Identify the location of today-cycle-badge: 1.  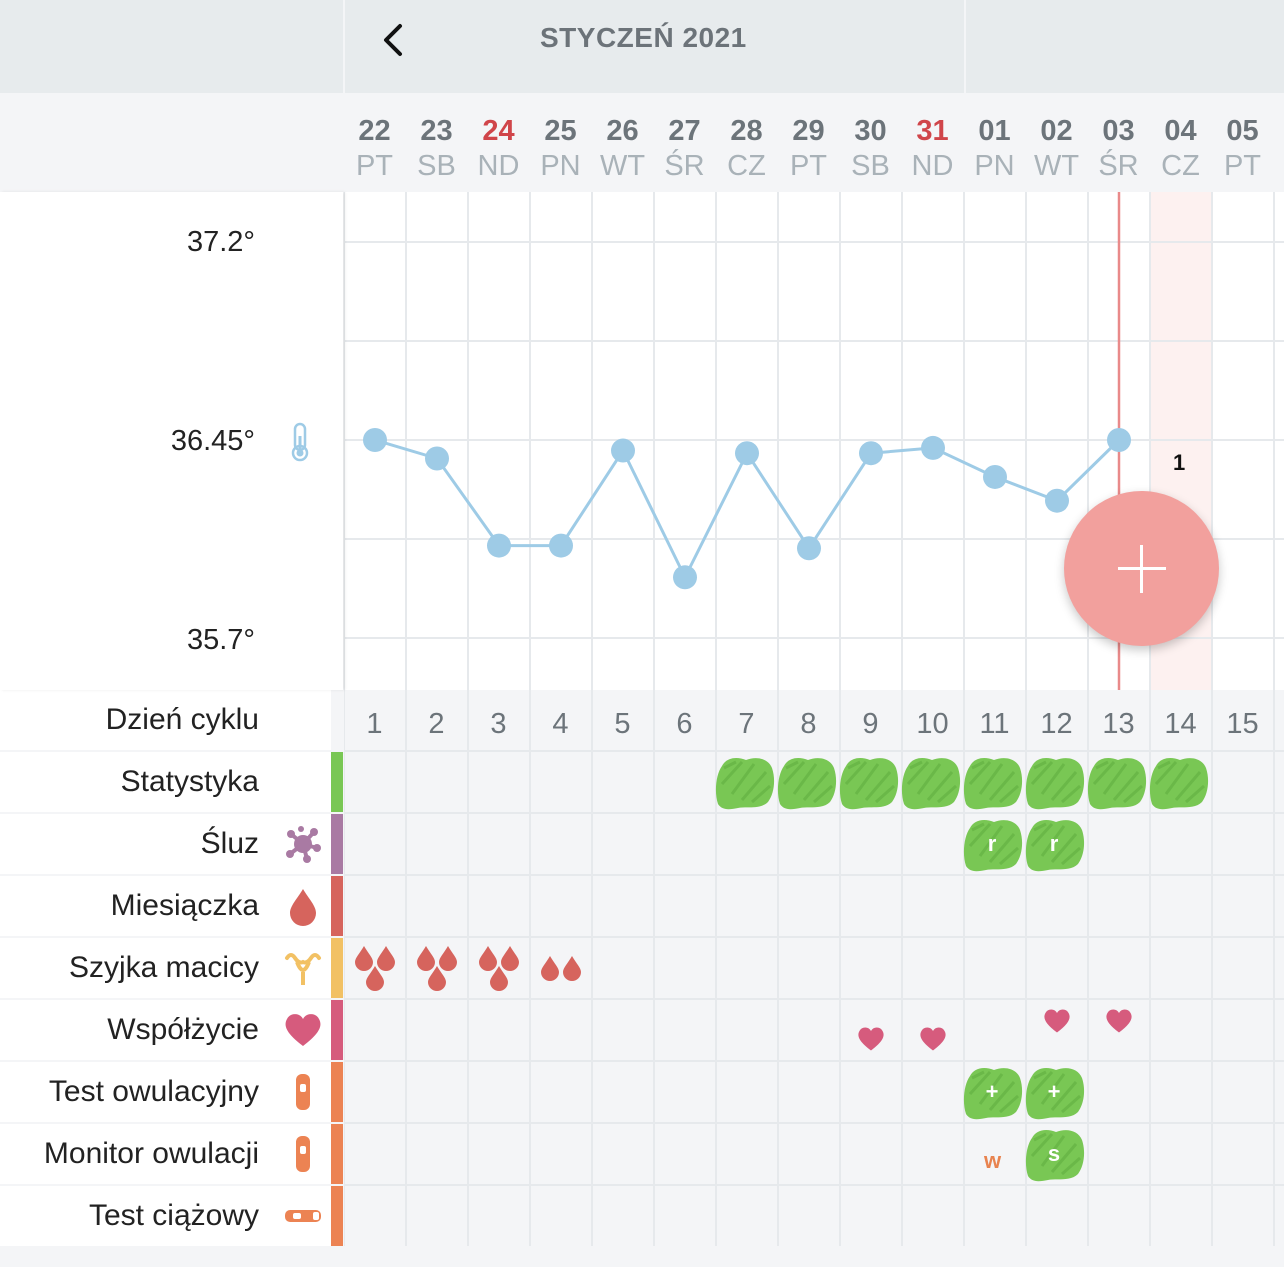
(1179, 462).